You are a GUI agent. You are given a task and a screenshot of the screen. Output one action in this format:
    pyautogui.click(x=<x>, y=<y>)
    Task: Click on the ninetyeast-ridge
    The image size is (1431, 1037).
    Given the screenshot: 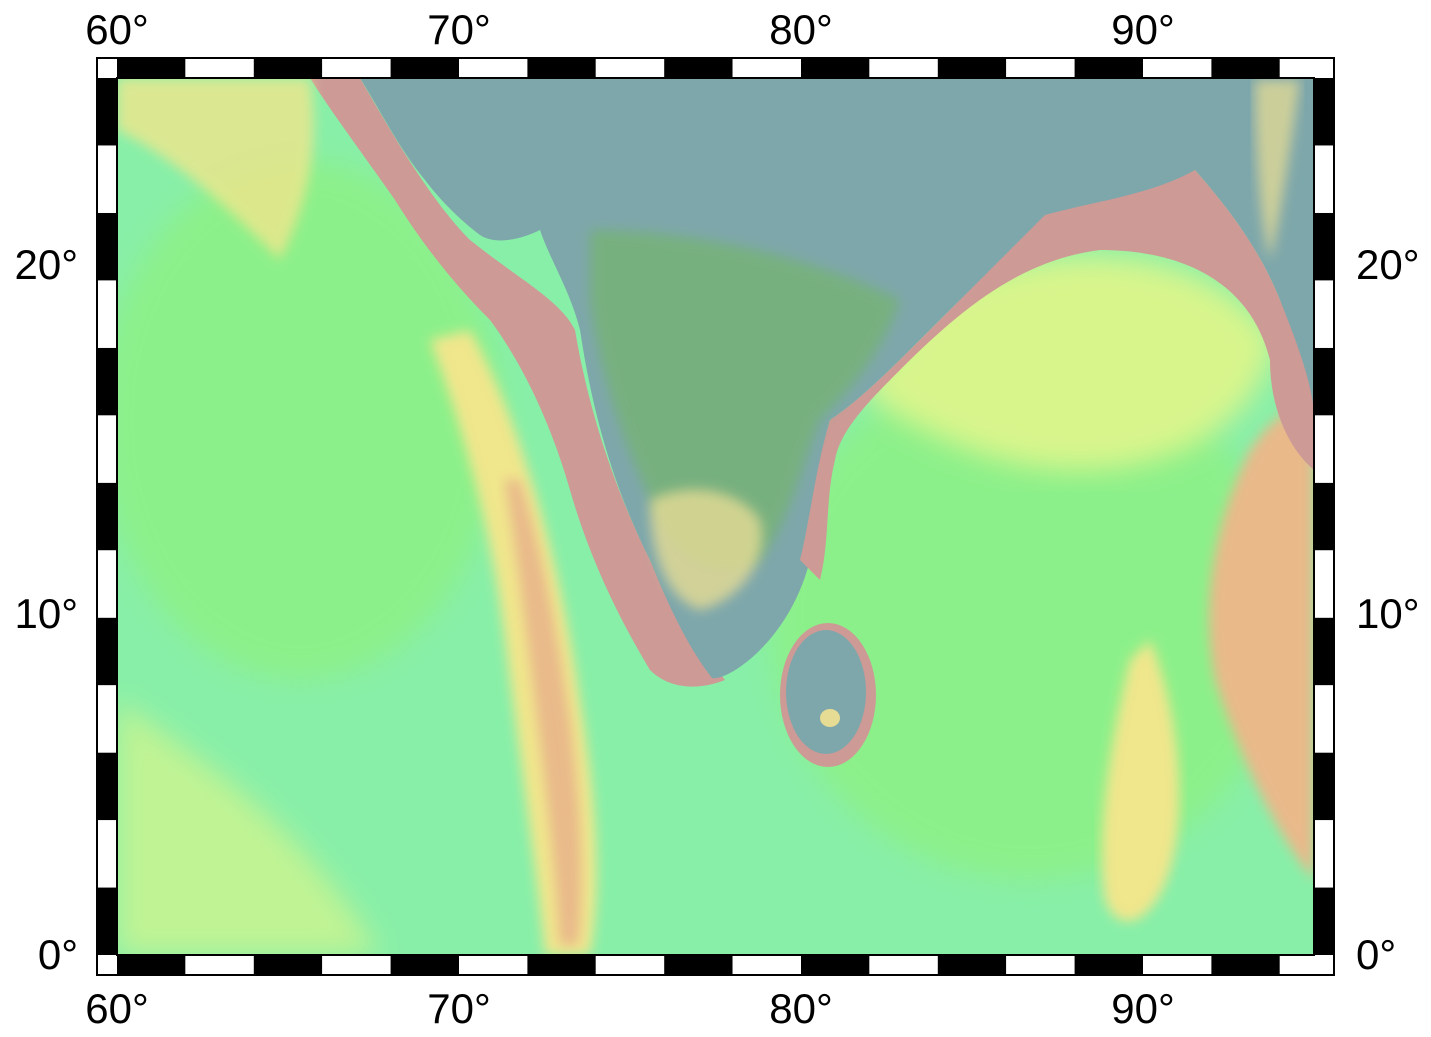 What is the action you would take?
    pyautogui.click(x=1140, y=781)
    